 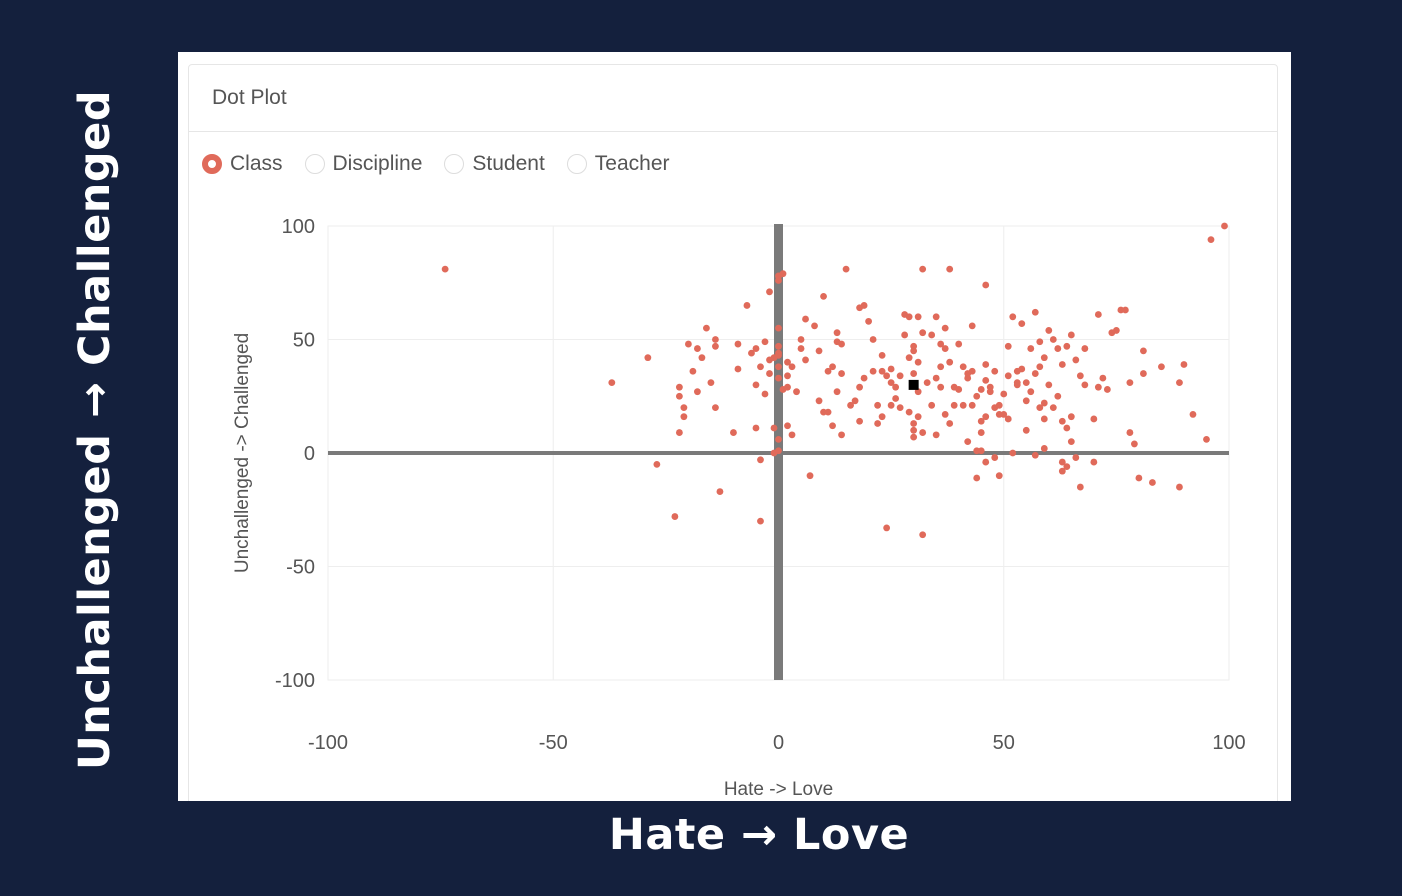 What do you see at coordinates (913, 384) in the screenshot?
I see `highlighted-point` at bounding box center [913, 384].